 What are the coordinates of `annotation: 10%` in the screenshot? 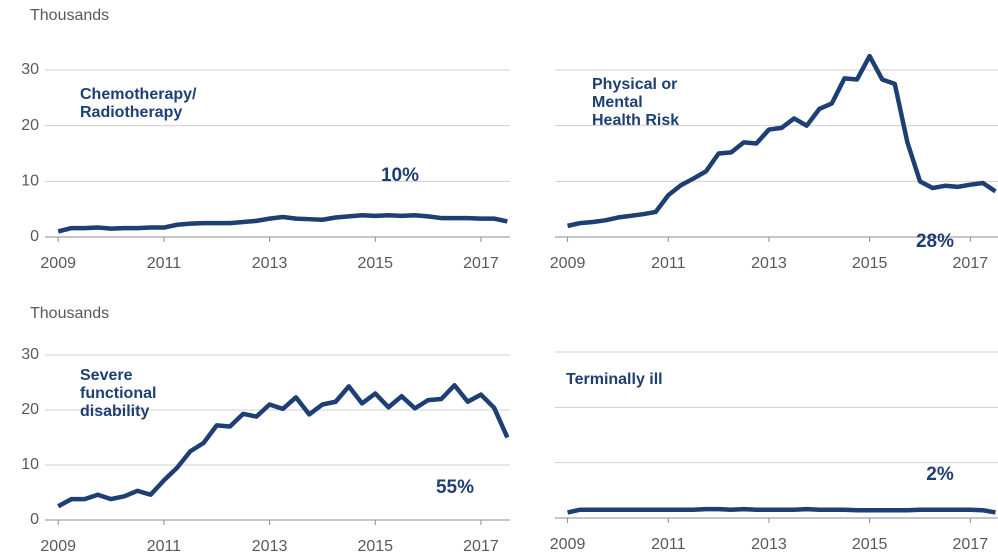 It's located at (400, 175).